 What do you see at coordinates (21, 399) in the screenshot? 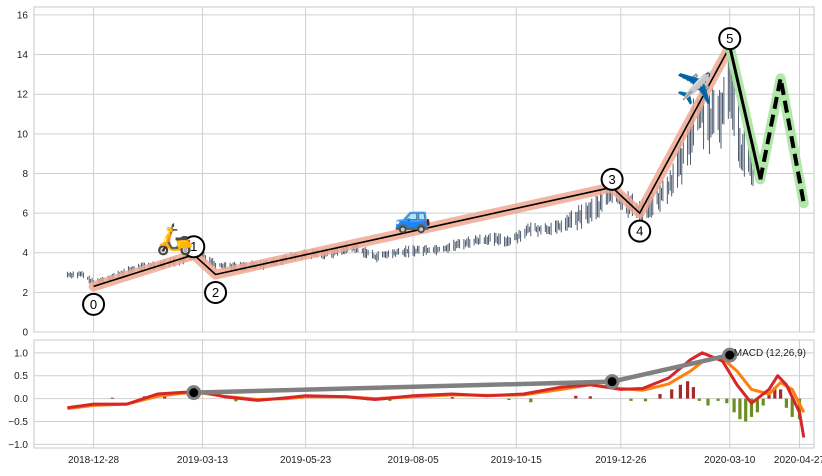
I see `macd-y-tick-label: 0.0` at bounding box center [21, 399].